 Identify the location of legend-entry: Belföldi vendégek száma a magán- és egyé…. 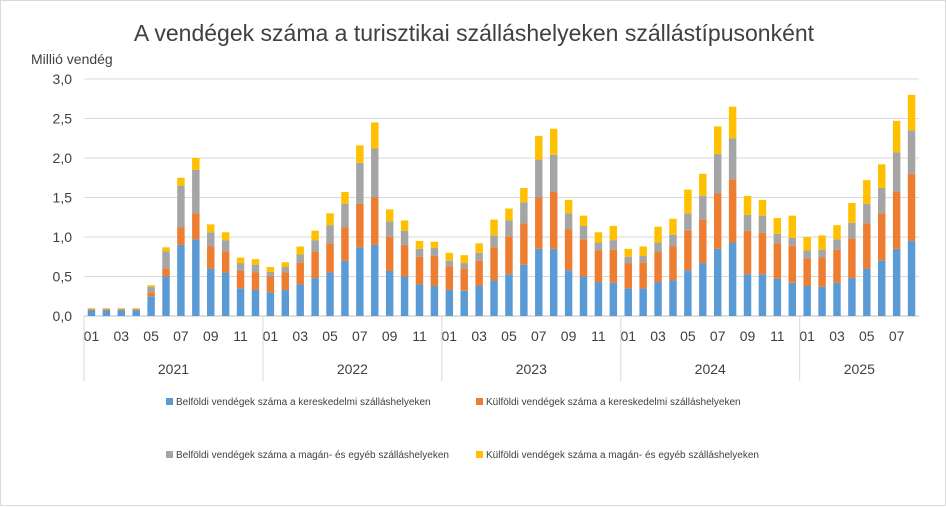
(312, 455).